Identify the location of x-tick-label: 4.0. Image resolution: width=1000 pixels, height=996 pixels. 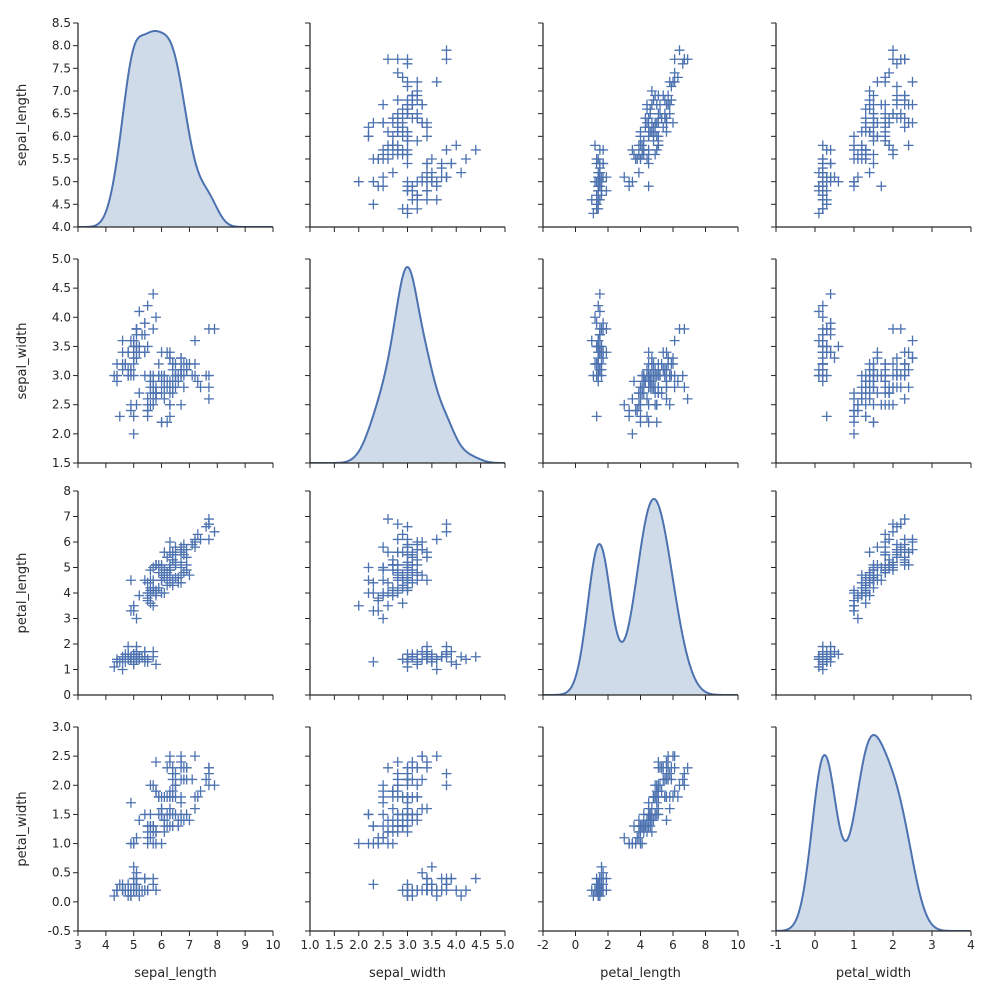
(456, 945).